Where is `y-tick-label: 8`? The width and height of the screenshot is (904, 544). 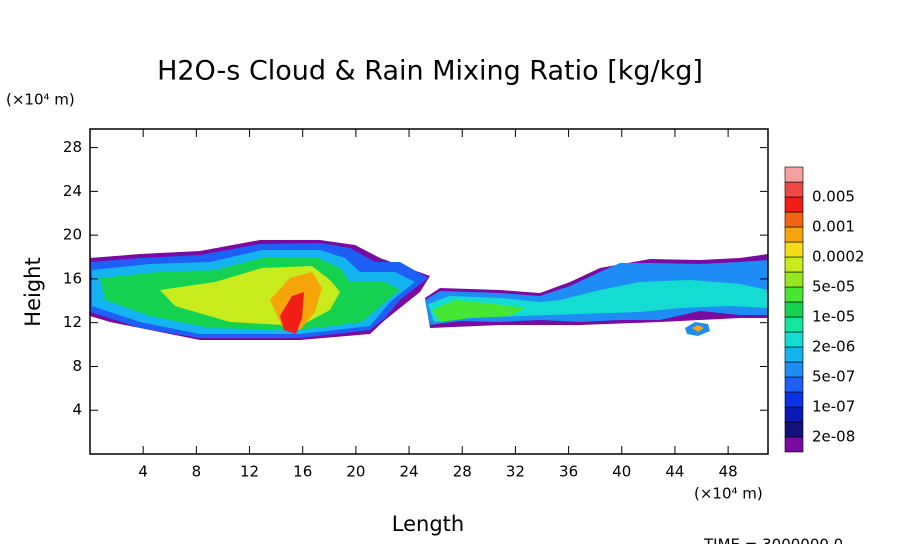 y-tick-label: 8 is located at coordinates (77, 366).